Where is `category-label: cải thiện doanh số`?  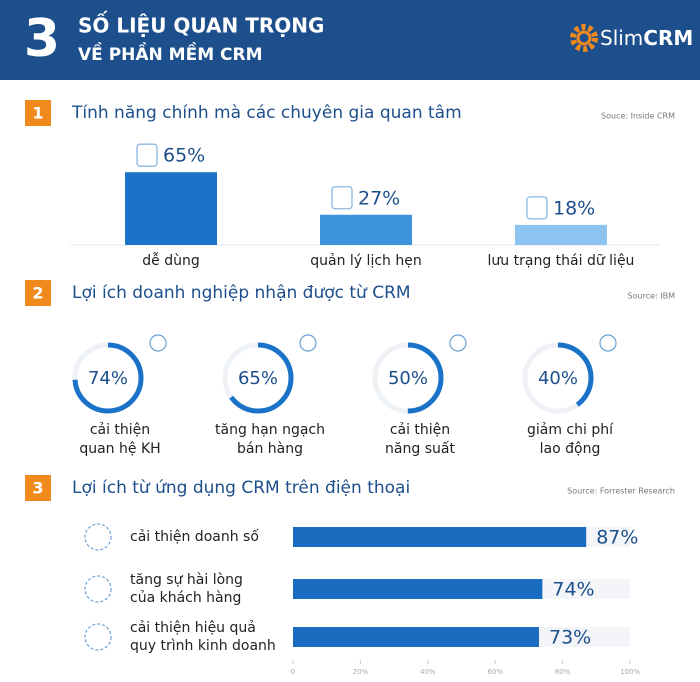
category-label: cải thiện doanh số is located at coordinates (194, 536).